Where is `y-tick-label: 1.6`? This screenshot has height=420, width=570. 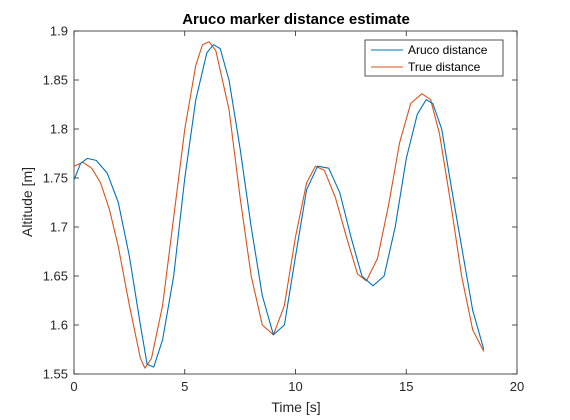
y-tick-label: 1.6 is located at coordinates (59, 325).